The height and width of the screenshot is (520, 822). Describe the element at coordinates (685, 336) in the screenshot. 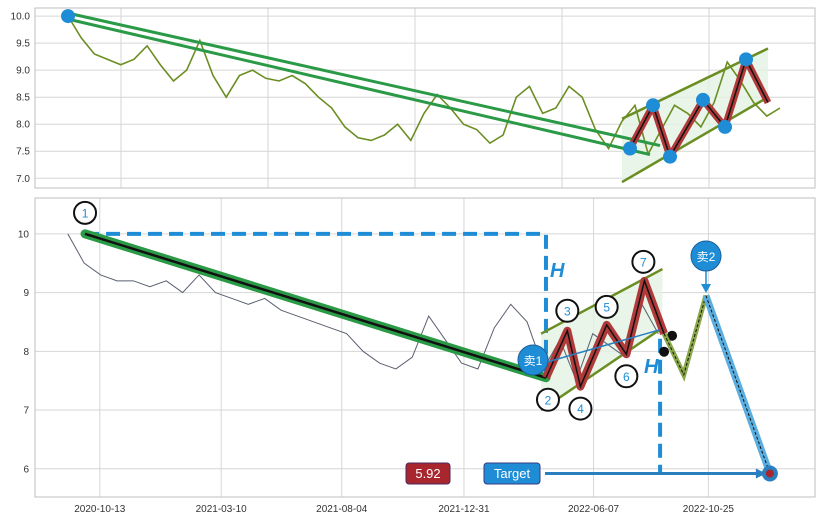

I see `projection-line-dashed` at that location.